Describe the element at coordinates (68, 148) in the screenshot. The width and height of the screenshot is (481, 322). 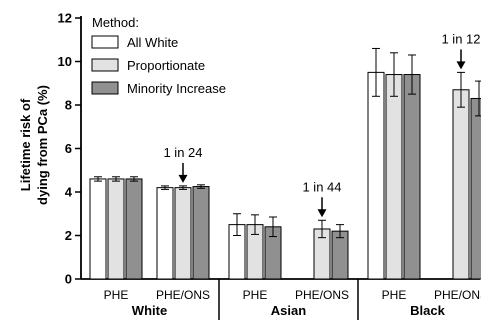
I see `y-tick-label-6: 6` at that location.